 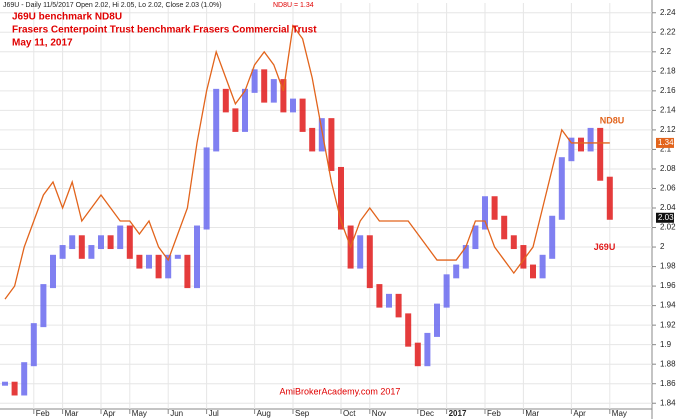 What do you see at coordinates (662, 246) in the screenshot?
I see `y-tick-label: 2` at bounding box center [662, 246].